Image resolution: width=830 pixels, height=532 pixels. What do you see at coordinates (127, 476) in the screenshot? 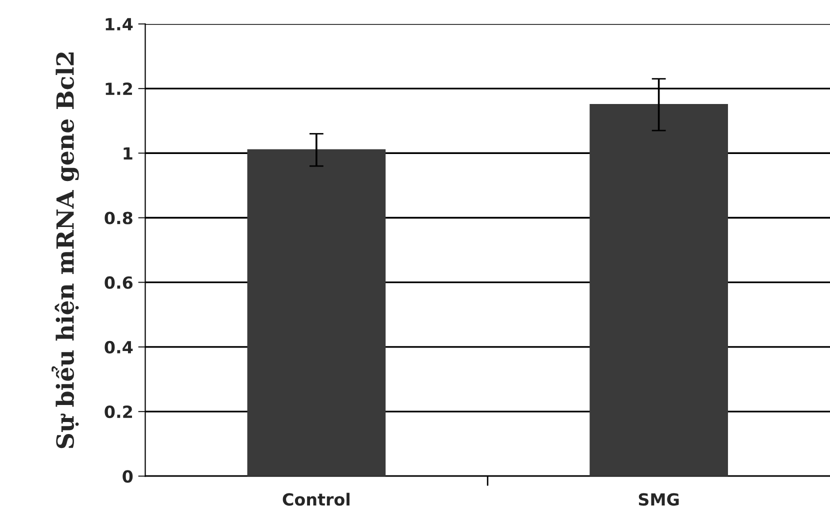
I see `y-tick-label: 0` at bounding box center [127, 476].